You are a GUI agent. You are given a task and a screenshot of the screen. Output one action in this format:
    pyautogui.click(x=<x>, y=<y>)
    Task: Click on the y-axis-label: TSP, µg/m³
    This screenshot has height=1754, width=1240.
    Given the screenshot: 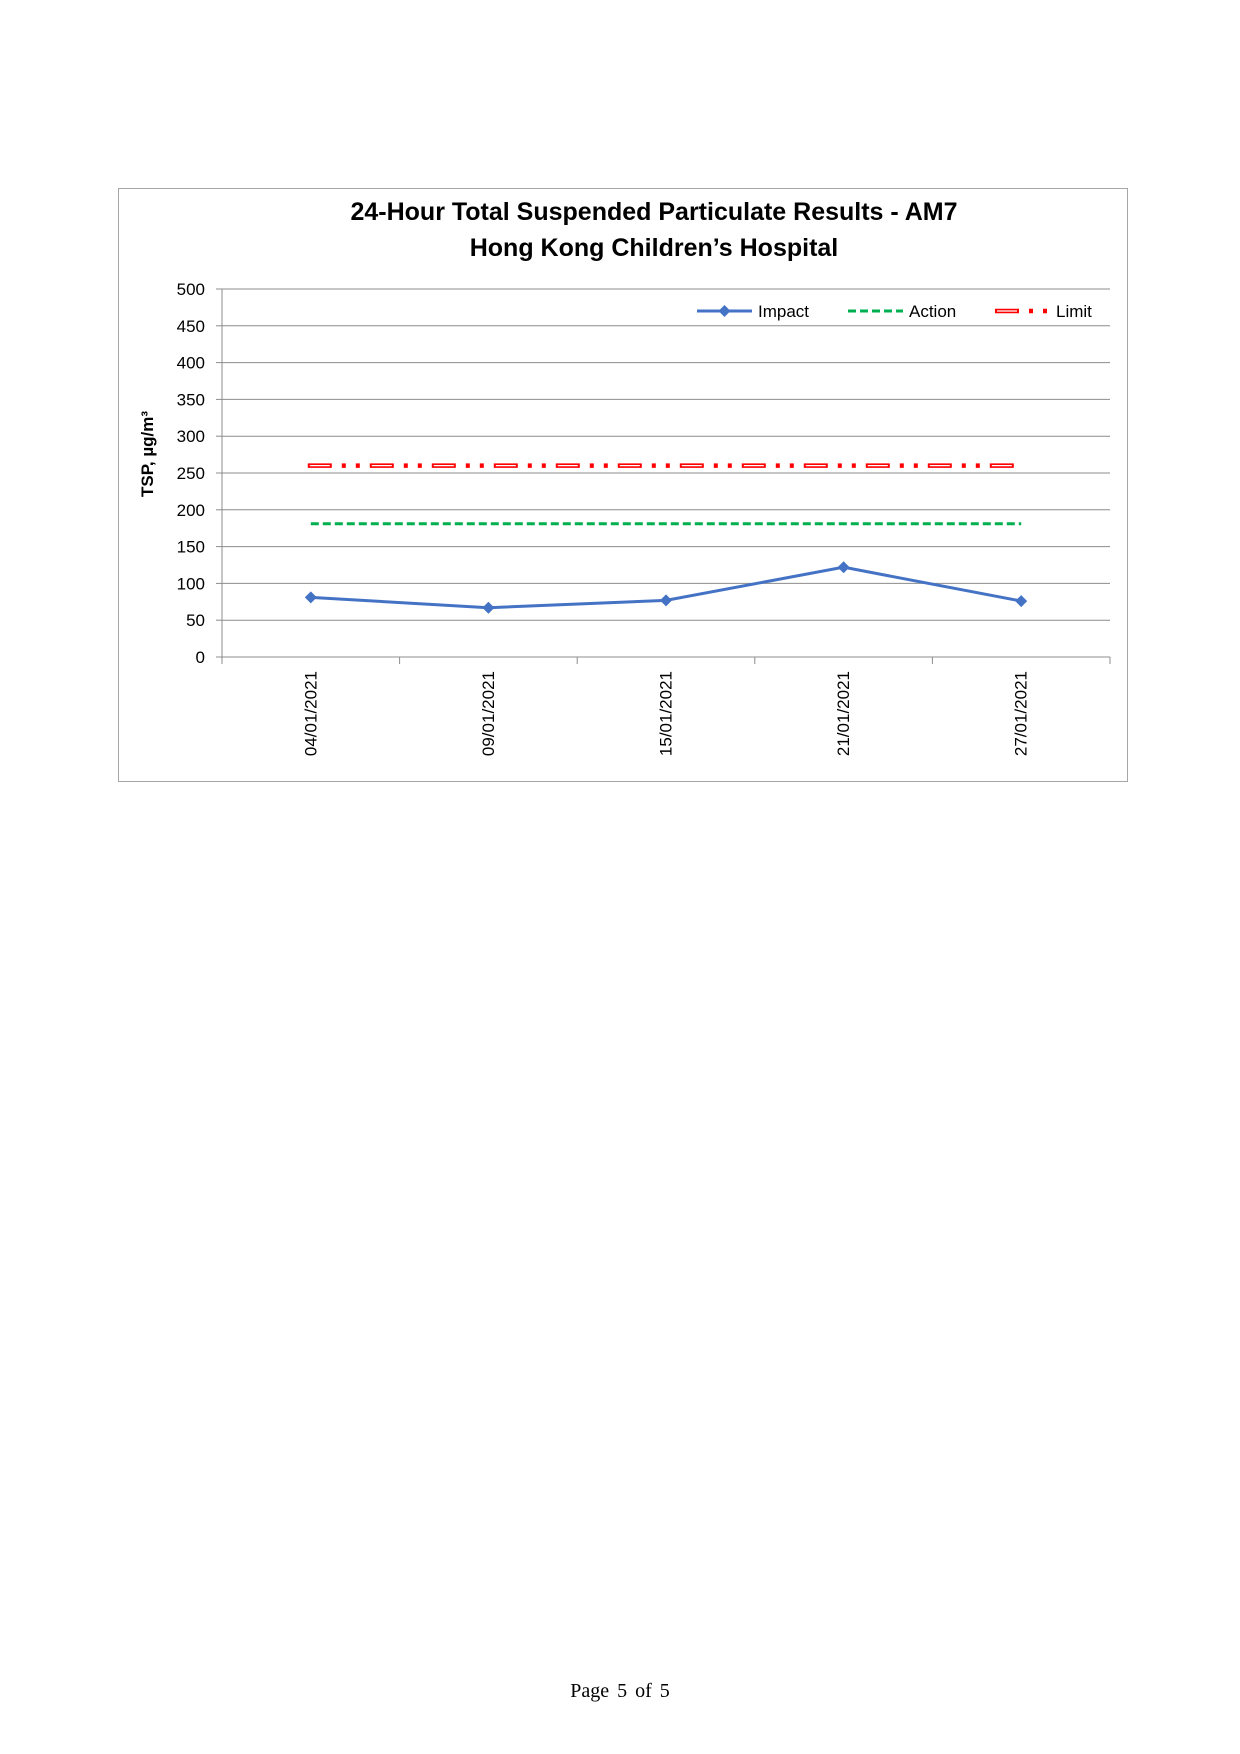 What is the action you would take?
    pyautogui.click(x=147, y=454)
    